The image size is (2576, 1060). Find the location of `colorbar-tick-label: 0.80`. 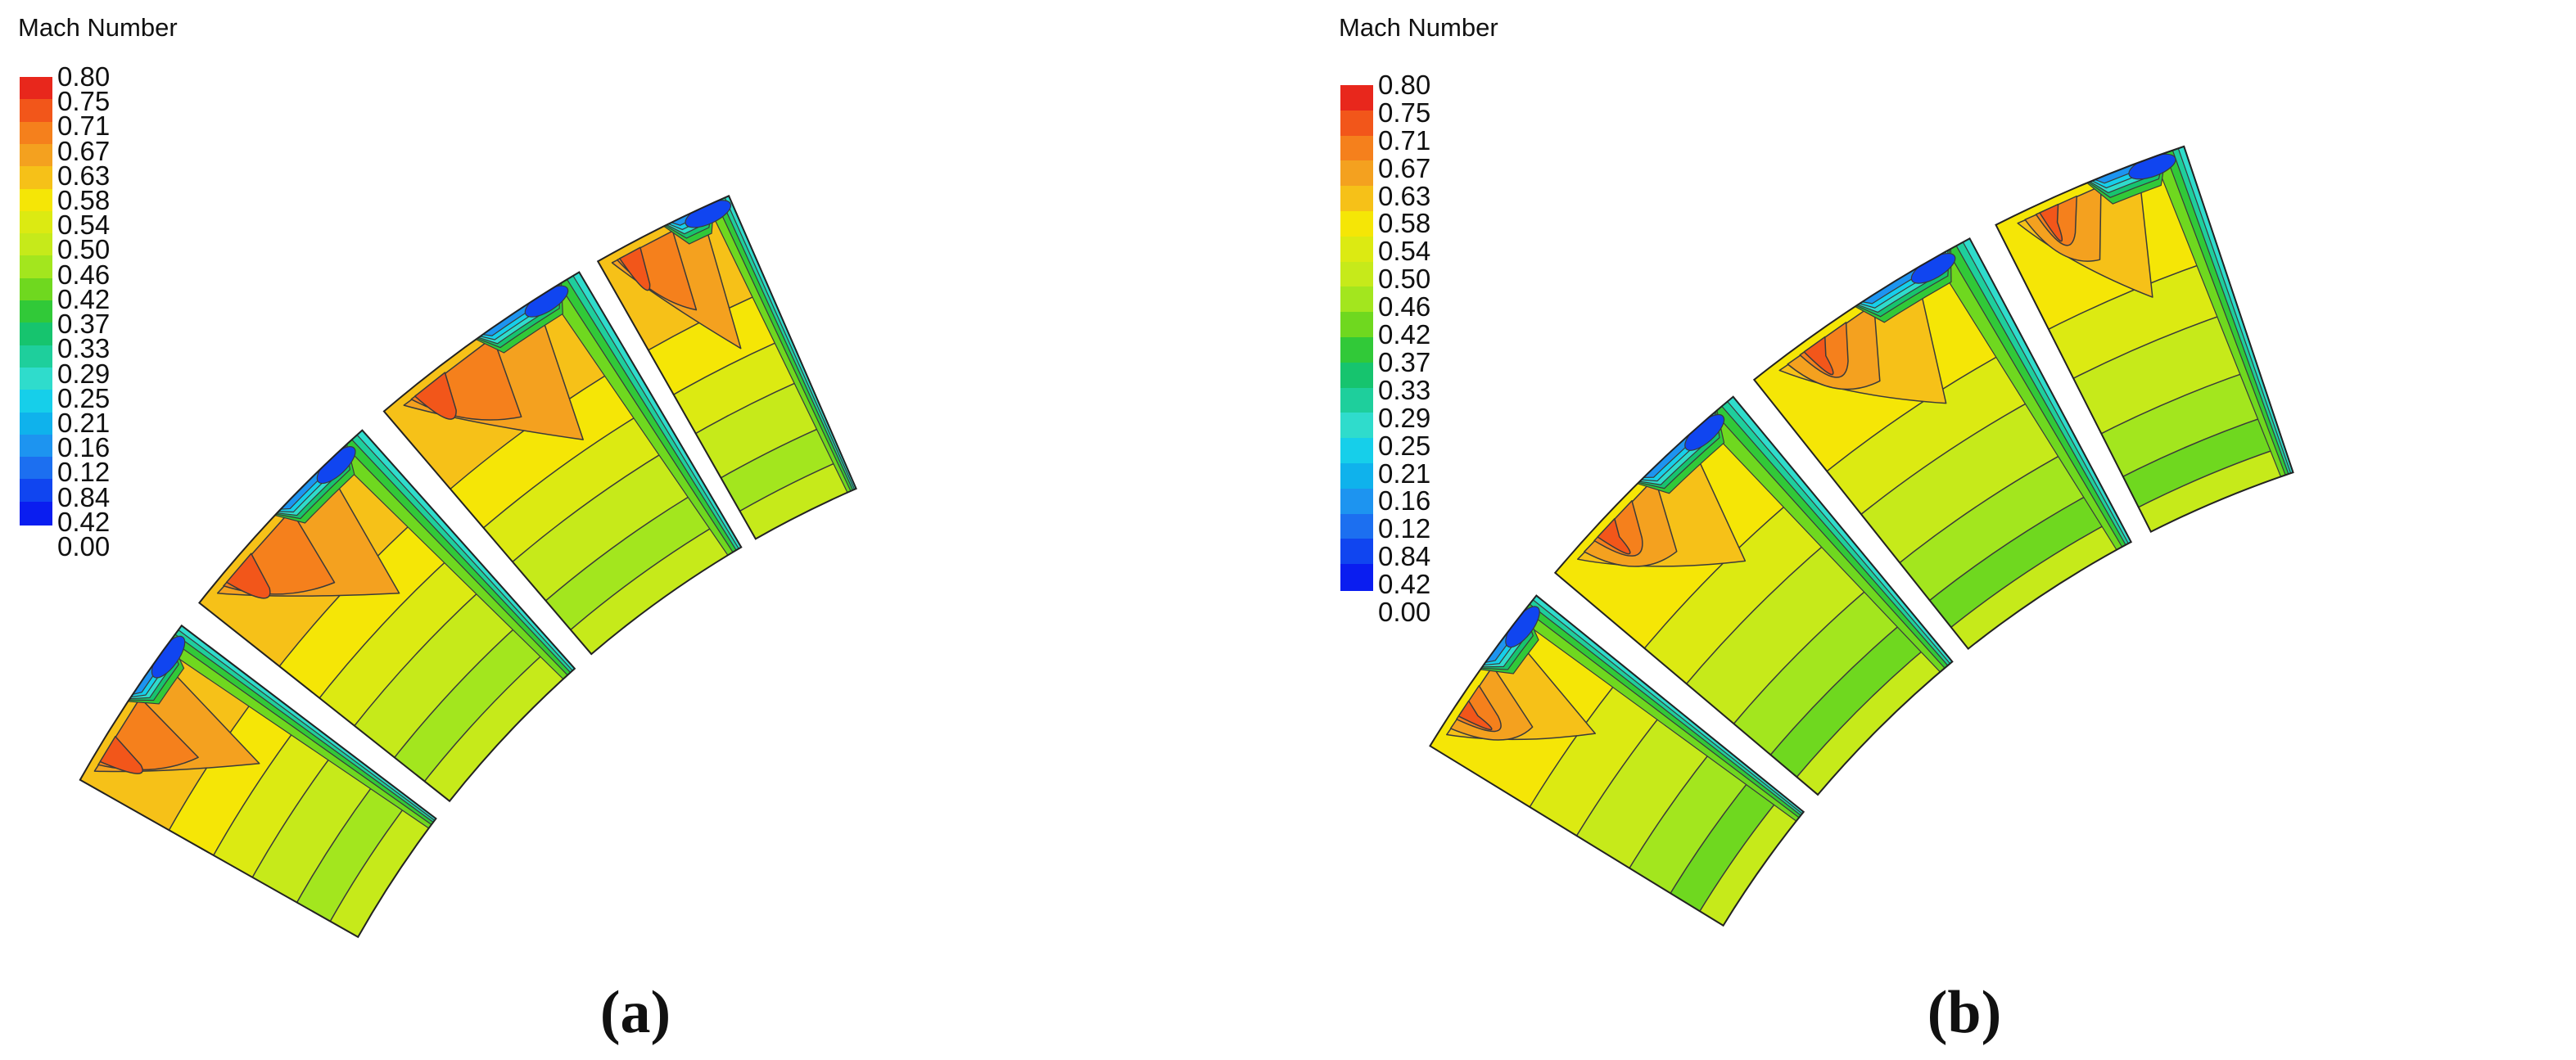

colorbar-tick-label: 0.80 is located at coordinates (84, 76).